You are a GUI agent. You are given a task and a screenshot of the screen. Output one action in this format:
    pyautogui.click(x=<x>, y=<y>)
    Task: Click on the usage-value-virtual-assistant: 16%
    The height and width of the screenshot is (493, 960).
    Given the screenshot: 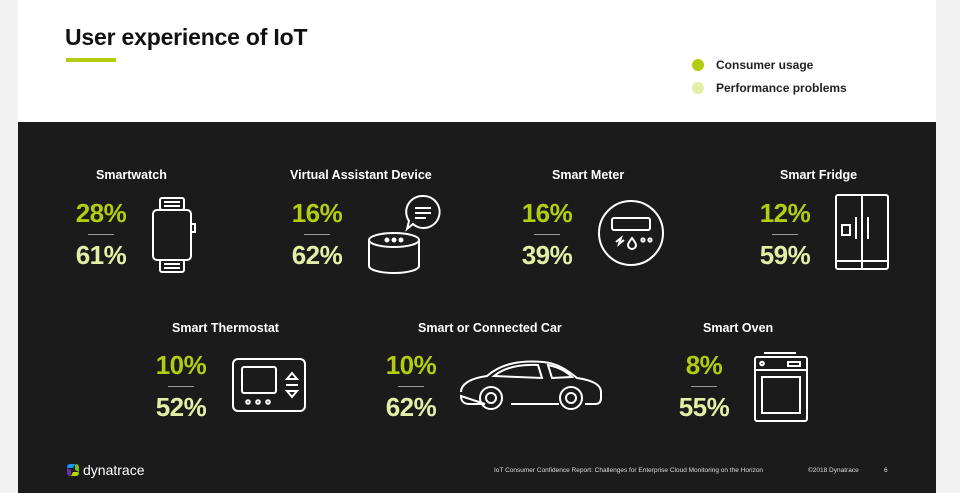 What is the action you would take?
    pyautogui.click(x=317, y=213)
    